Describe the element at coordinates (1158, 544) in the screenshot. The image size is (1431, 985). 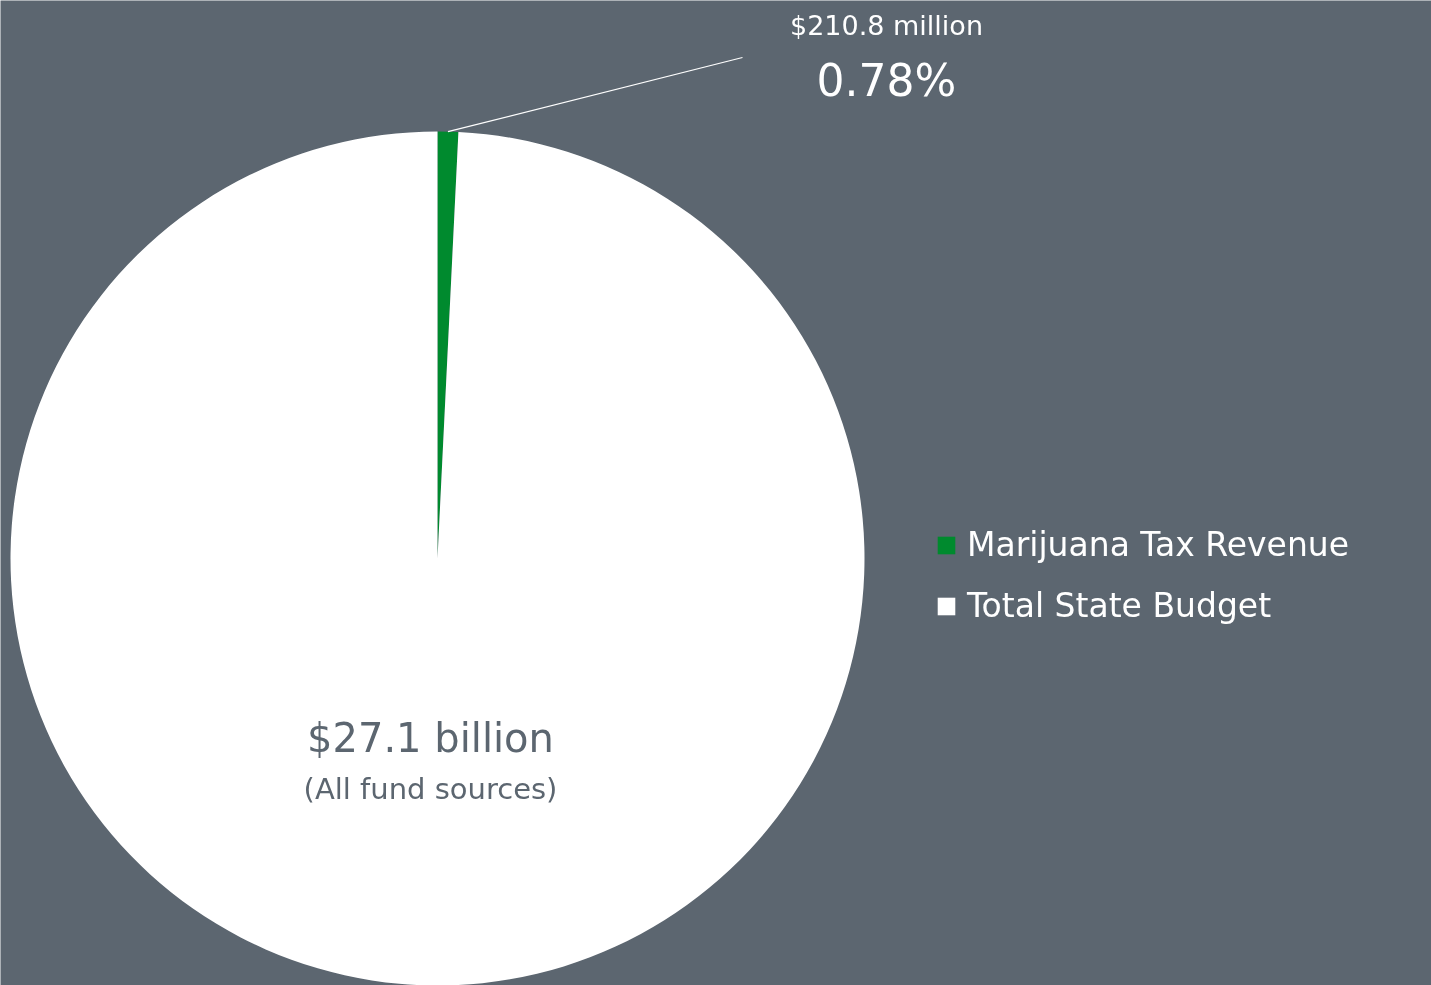
I see `legend-label: Marijuana Tax Revenue` at that location.